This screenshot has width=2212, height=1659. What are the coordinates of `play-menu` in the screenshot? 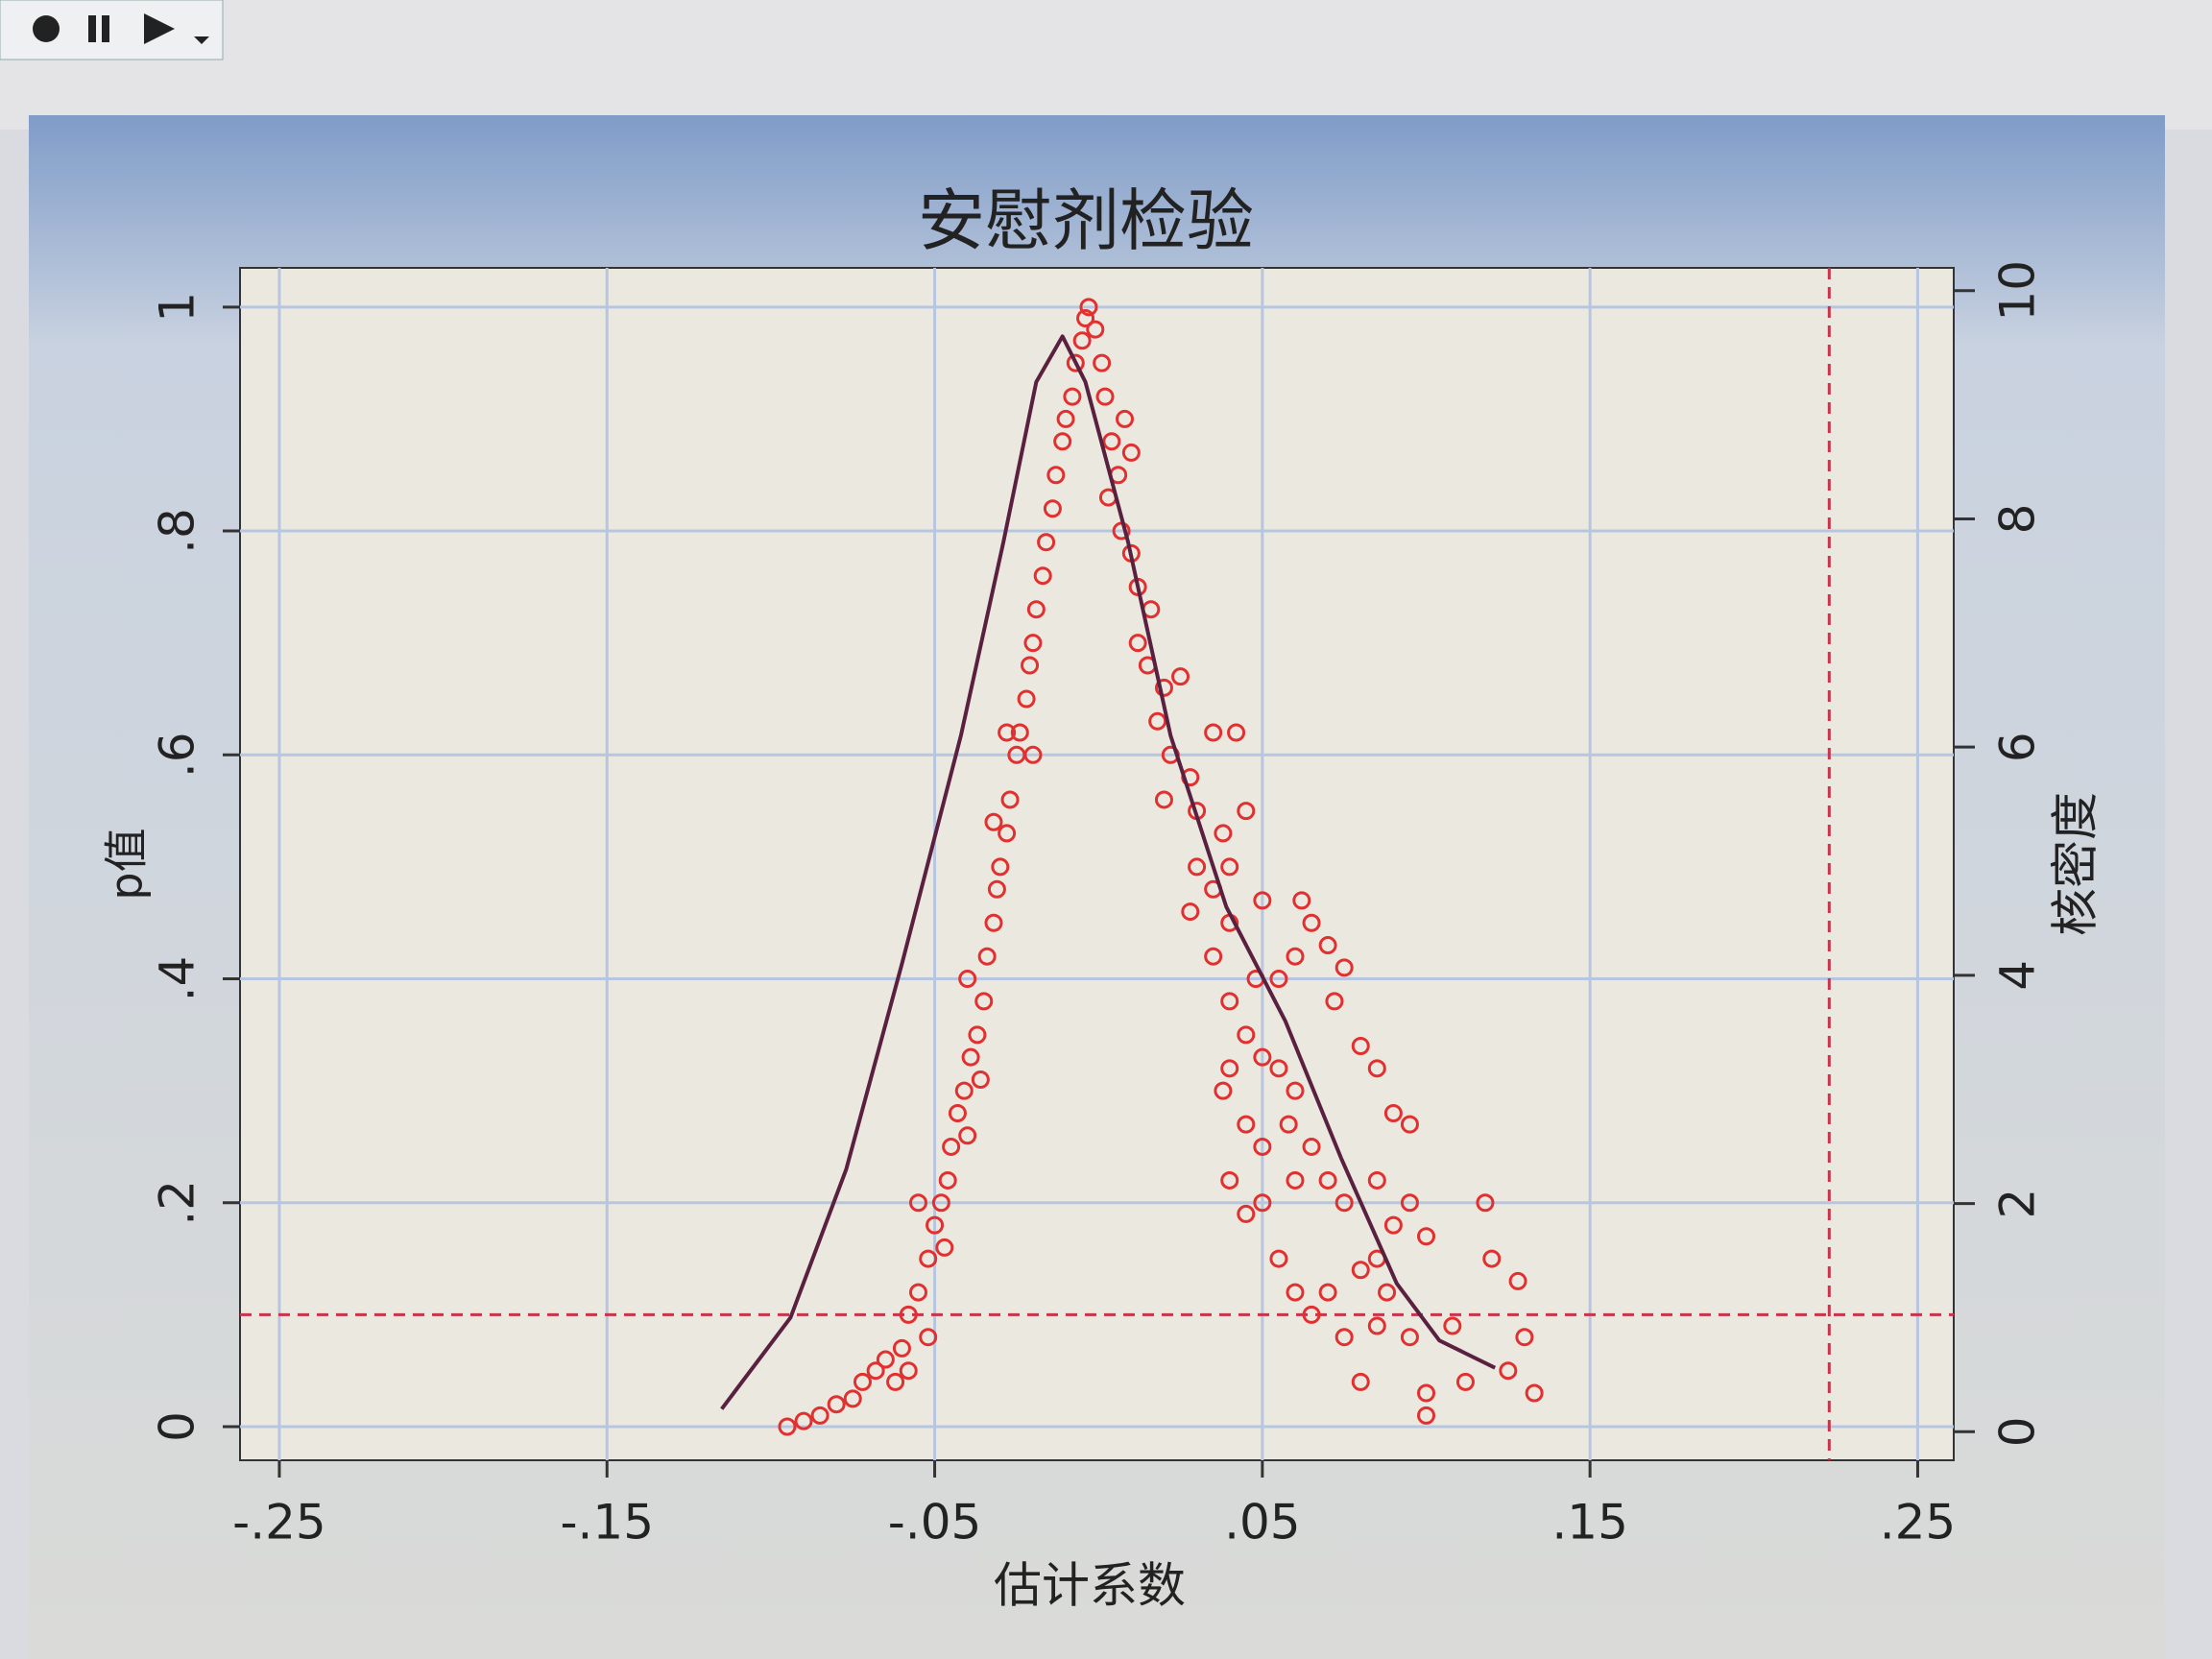 It's located at (201, 40).